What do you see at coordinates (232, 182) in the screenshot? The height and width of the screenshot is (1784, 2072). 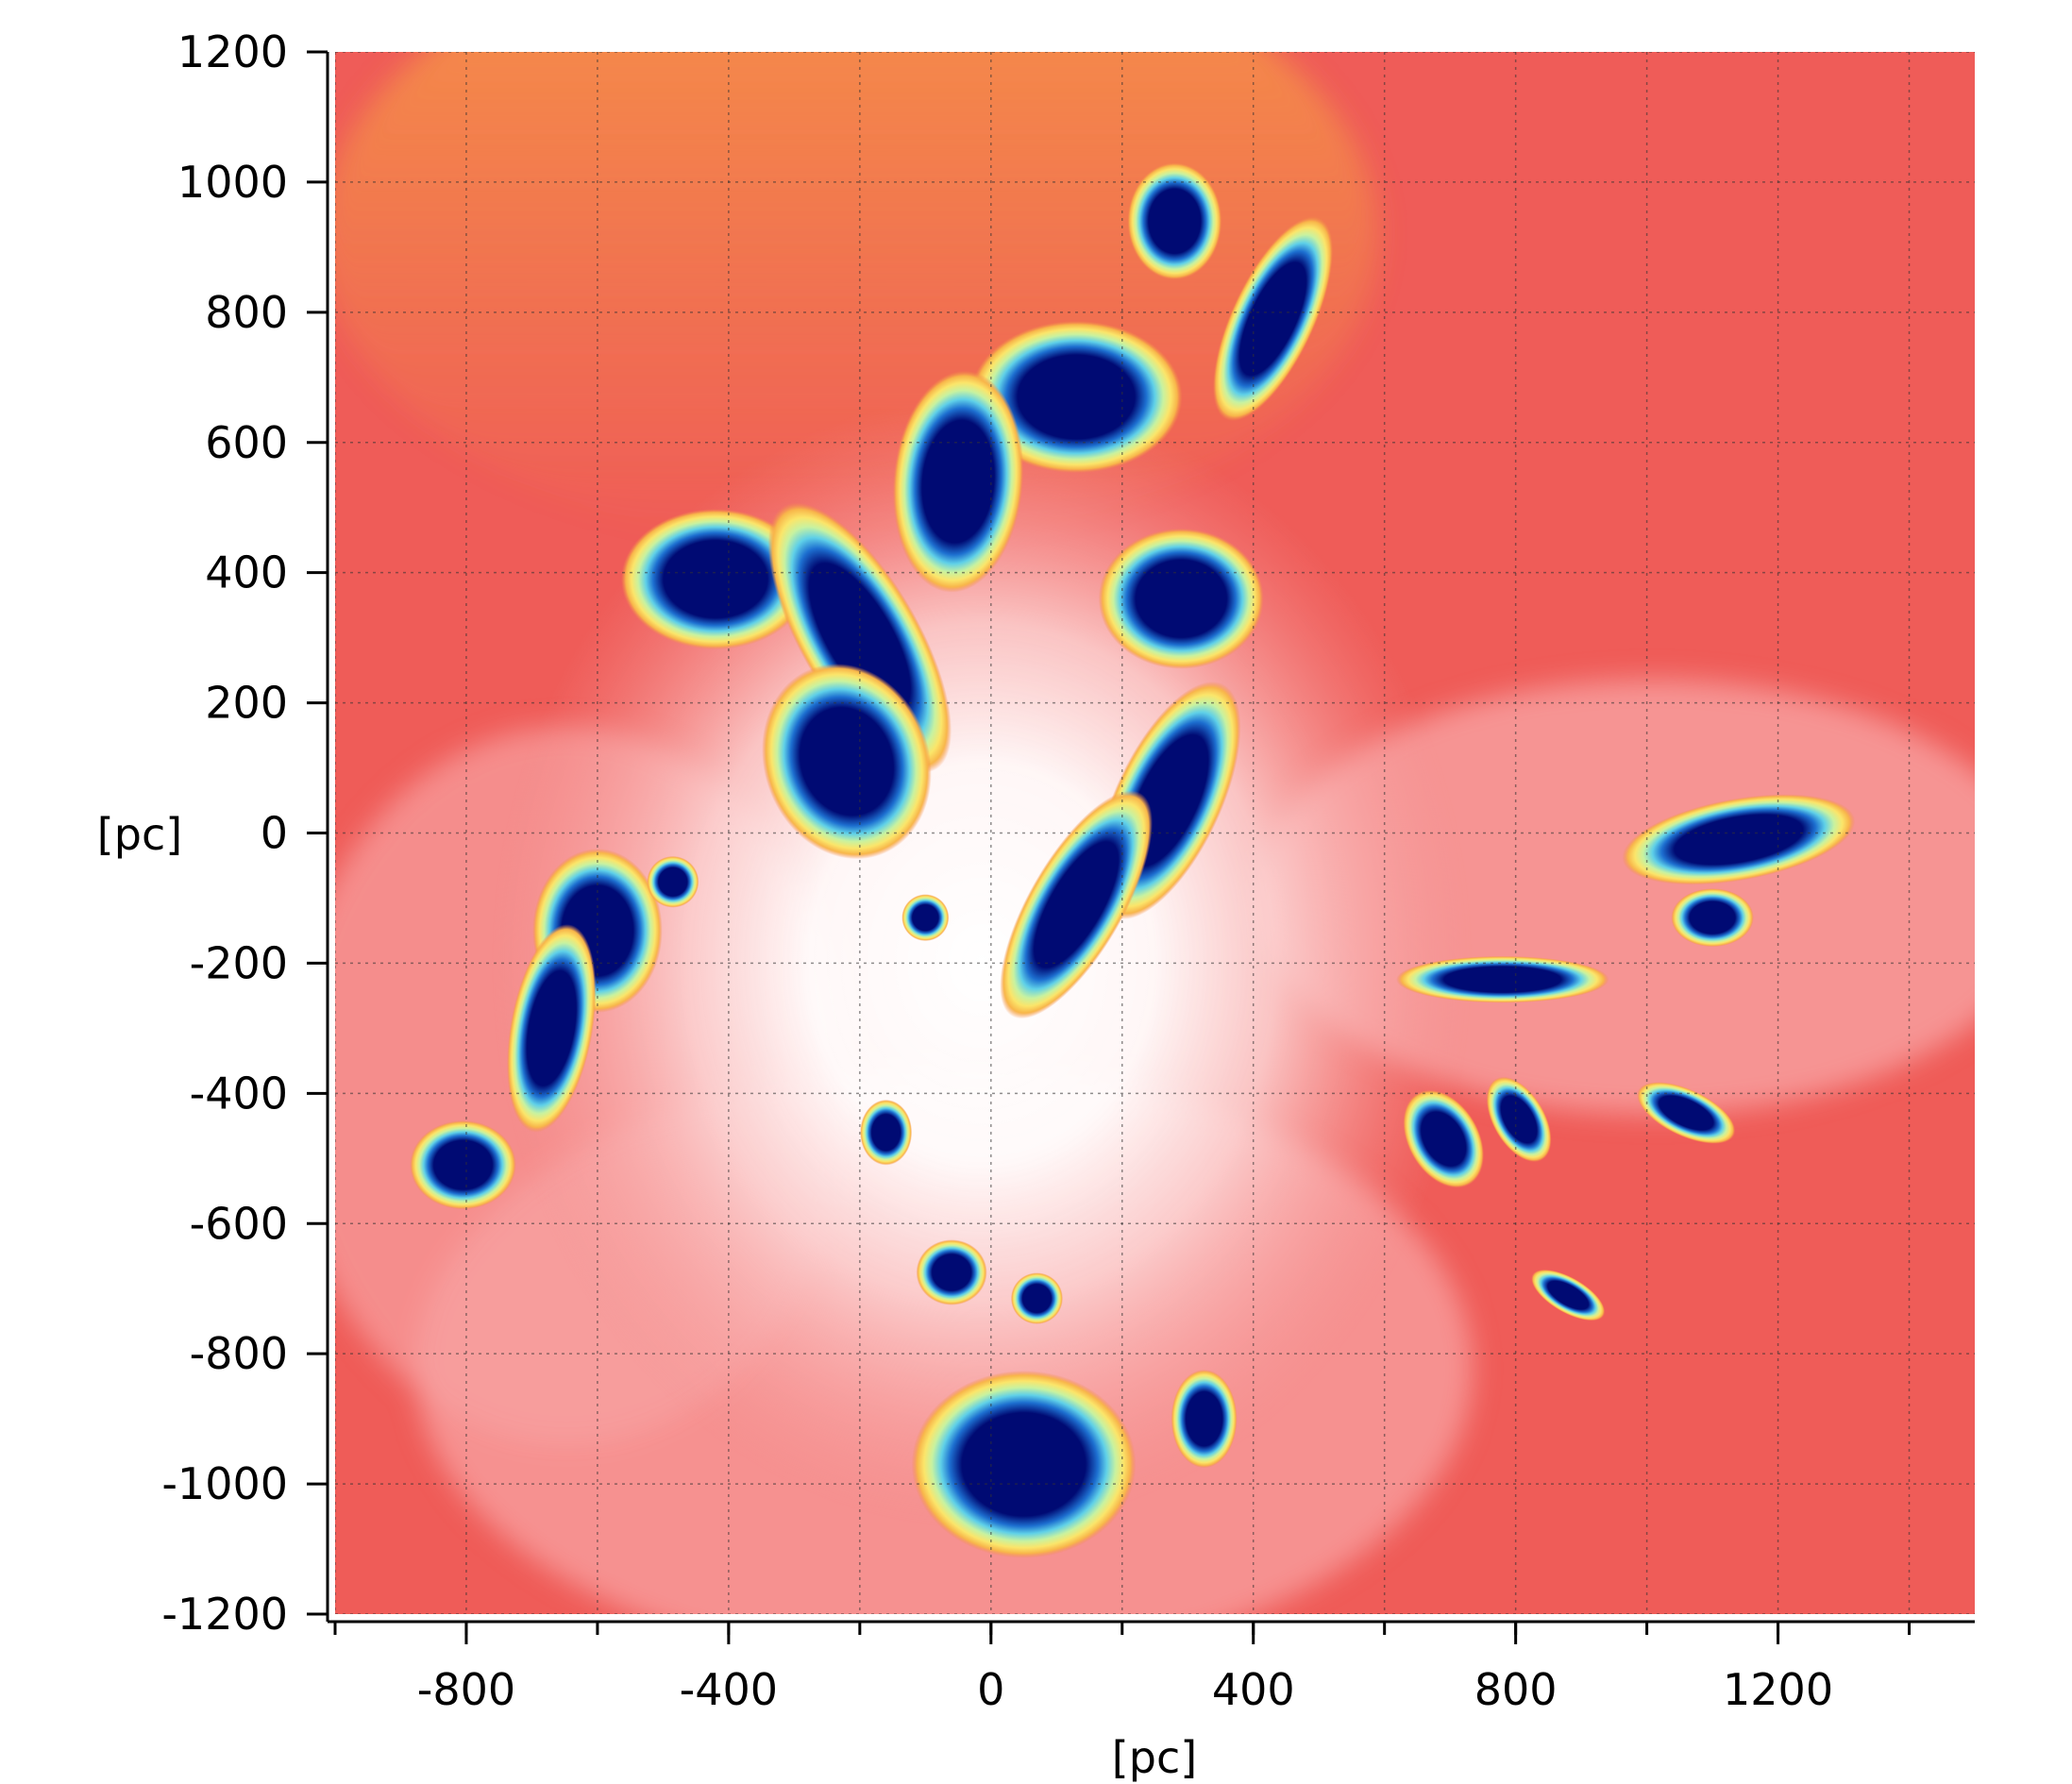 I see `y-tick-label: 1000` at bounding box center [232, 182].